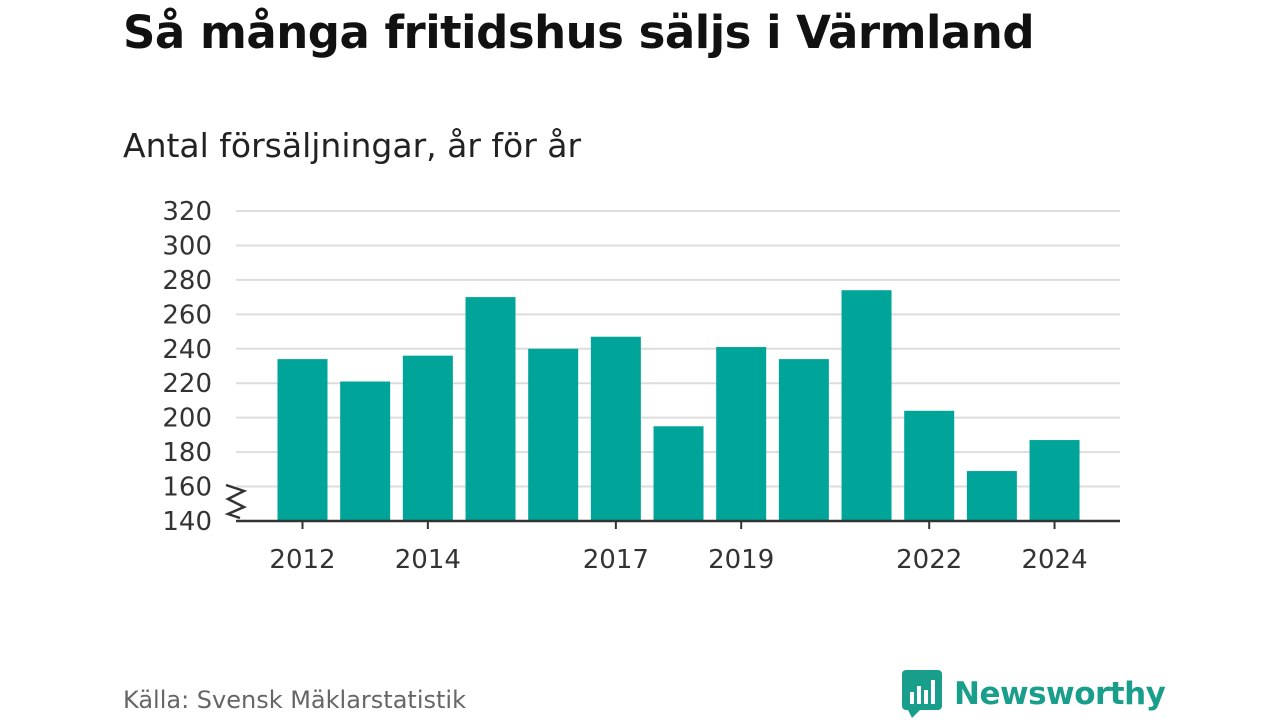 The width and height of the screenshot is (1280, 720). What do you see at coordinates (1054, 560) in the screenshot?
I see `x-tick-label: 2024` at bounding box center [1054, 560].